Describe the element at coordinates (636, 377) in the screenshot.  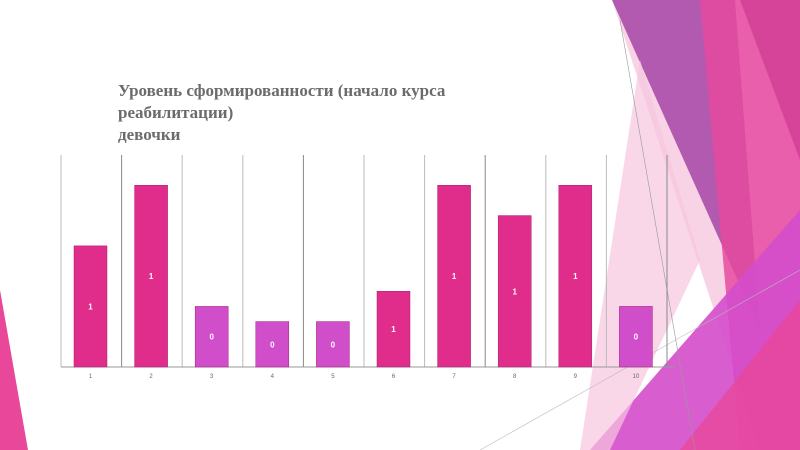
I see `x-tick-label: 10` at that location.